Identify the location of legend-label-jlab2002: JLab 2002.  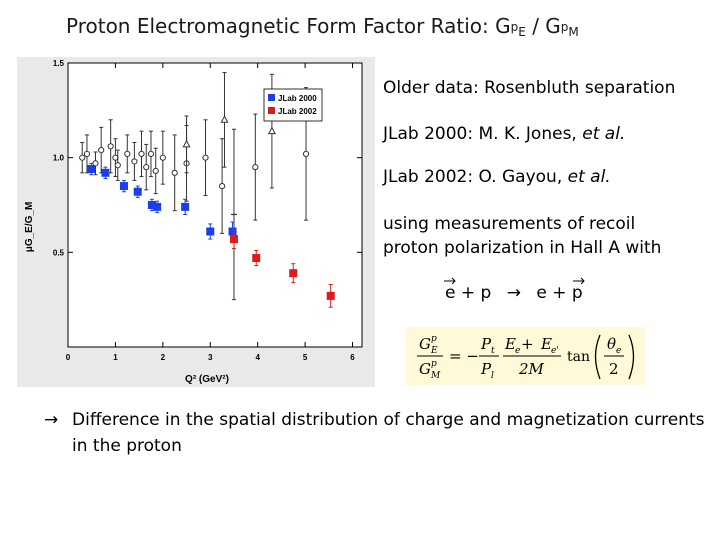
(297, 111).